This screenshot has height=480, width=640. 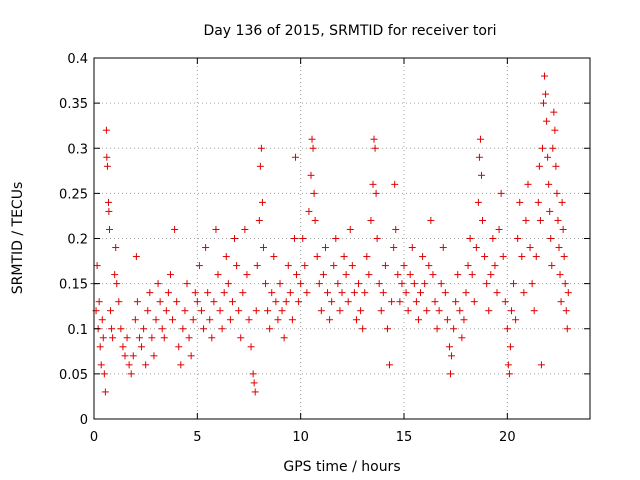 I want to click on y-tick-label: 0.35, so click(x=73, y=104).